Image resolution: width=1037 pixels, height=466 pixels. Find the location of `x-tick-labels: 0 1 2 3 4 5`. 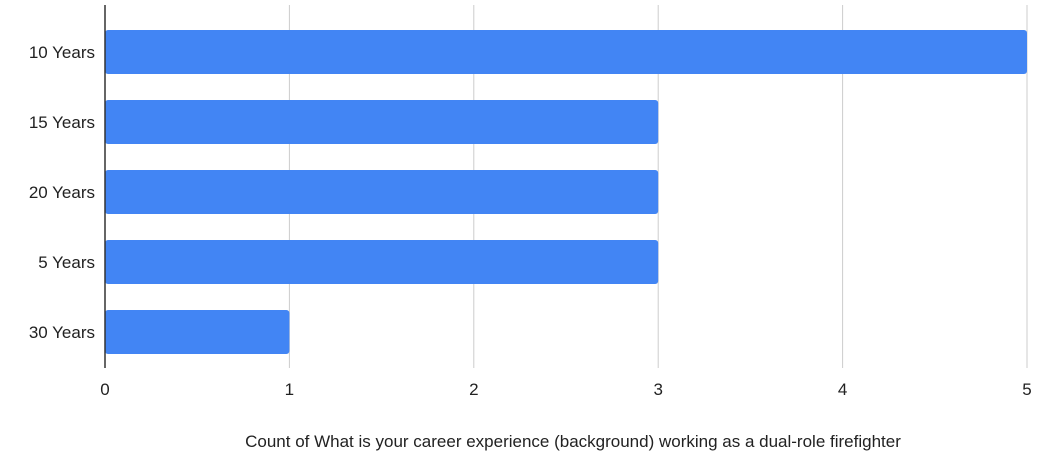

x-tick-labels: 0 1 2 3 4 5 is located at coordinates (565, 389).